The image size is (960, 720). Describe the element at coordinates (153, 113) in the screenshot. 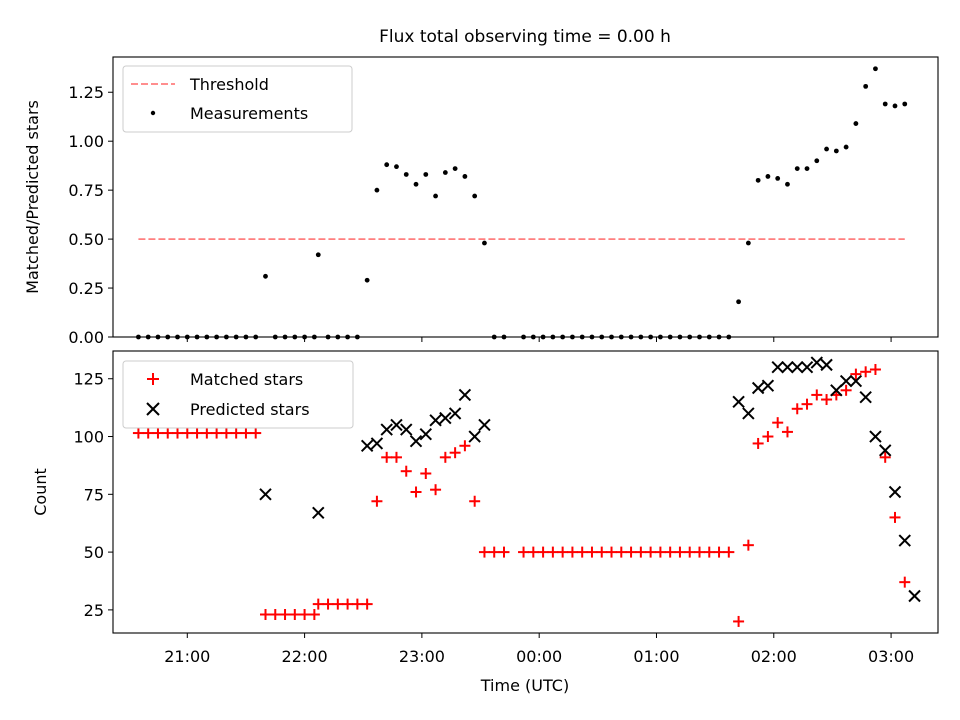

I see `measurements-legend-swatch` at that location.